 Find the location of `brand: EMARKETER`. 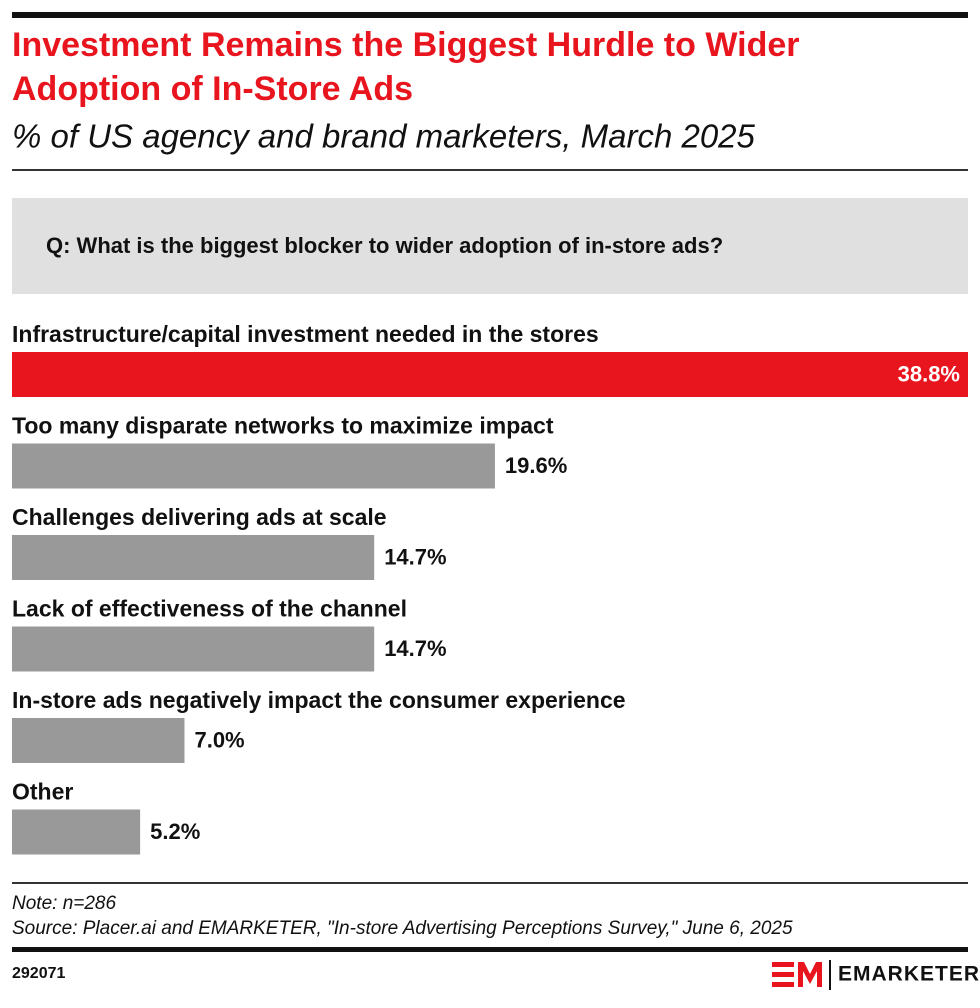

brand: EMARKETER is located at coordinates (909, 974).